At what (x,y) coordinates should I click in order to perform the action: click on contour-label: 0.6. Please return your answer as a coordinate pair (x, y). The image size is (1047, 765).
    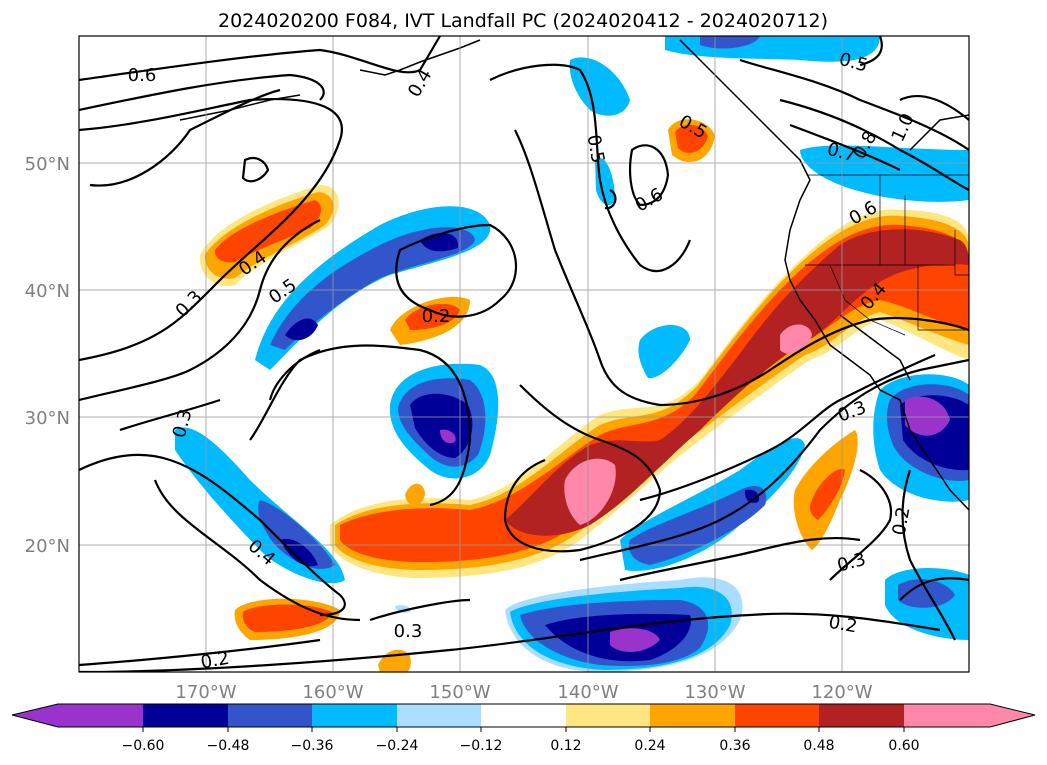
    Looking at the image, I should click on (142, 75).